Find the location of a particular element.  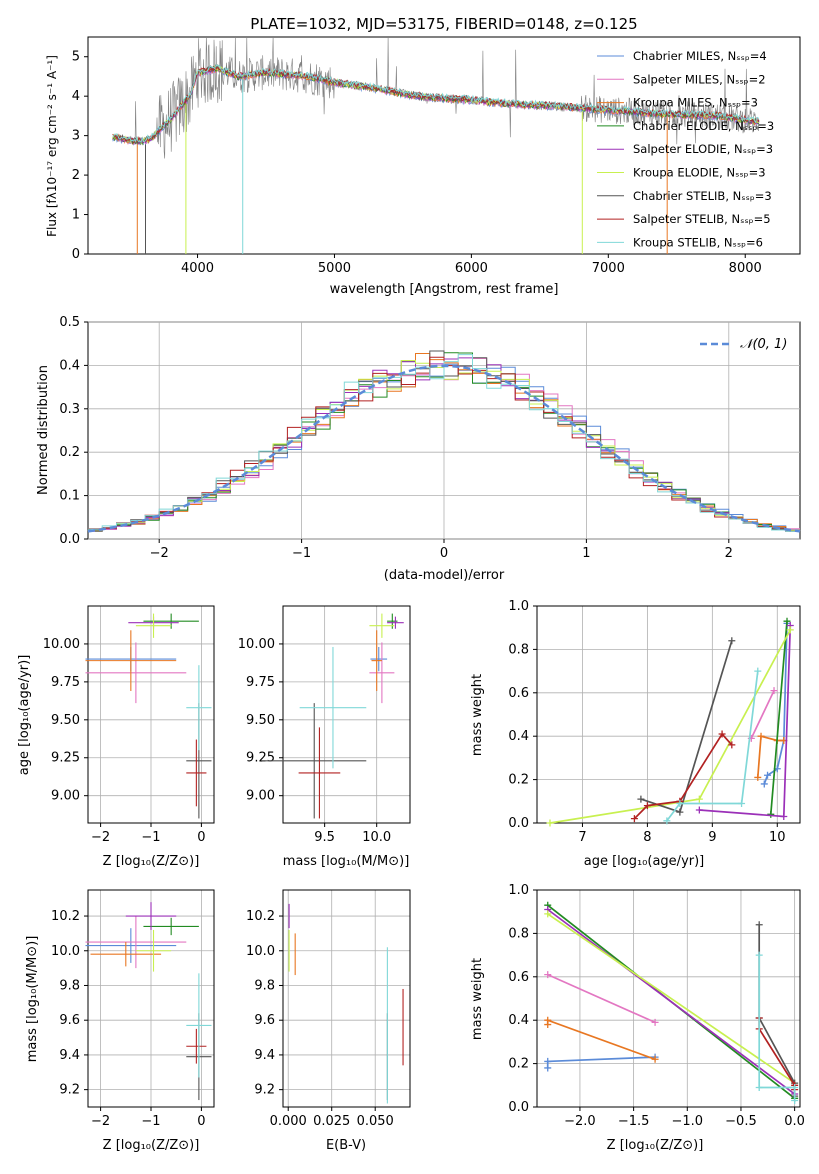

mass-vs-Z-ytick-label: 9.2 is located at coordinates (69, 1090).